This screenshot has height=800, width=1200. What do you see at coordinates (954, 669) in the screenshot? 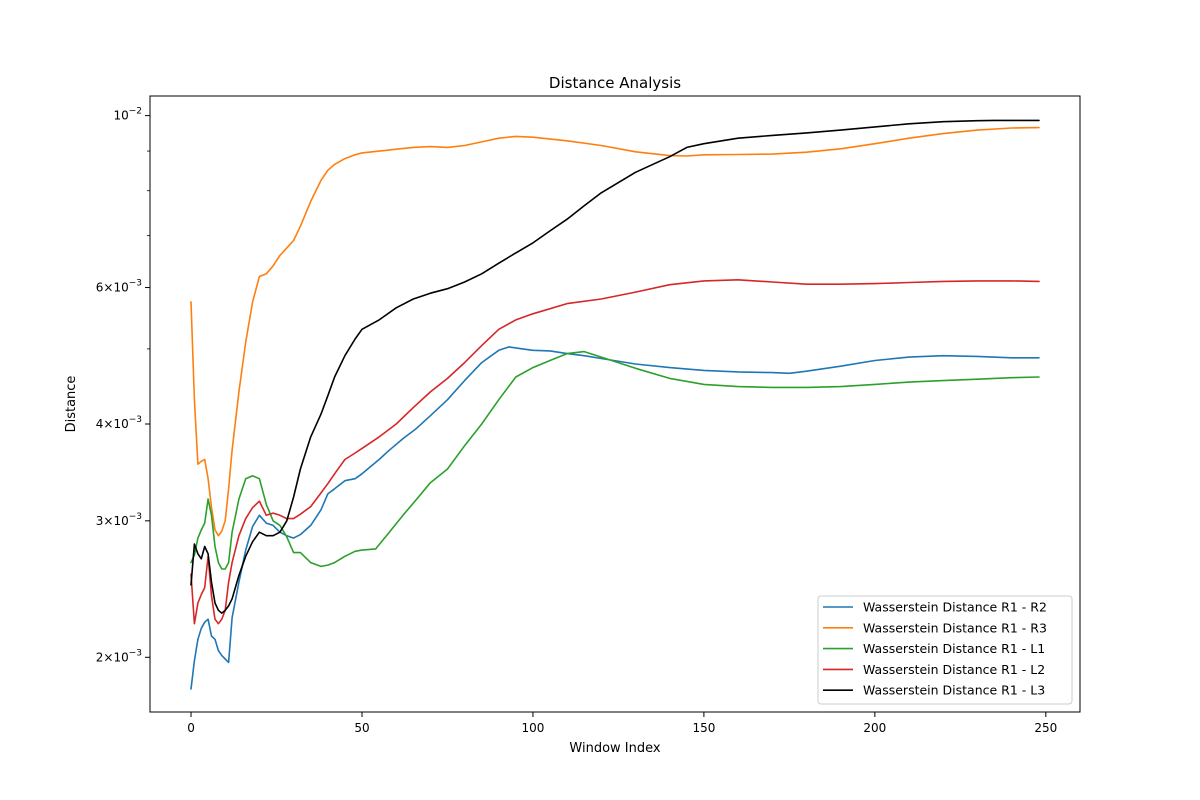
I see `legend-label: Wasserstein Distance R1 - L2` at bounding box center [954, 669].